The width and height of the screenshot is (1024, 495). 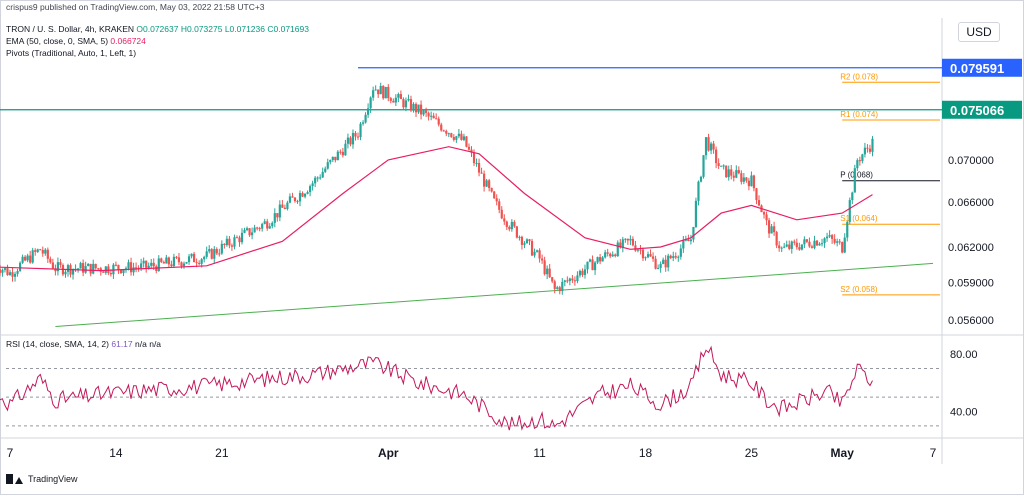 I want to click on open-value: O0.072637, so click(x=157, y=29).